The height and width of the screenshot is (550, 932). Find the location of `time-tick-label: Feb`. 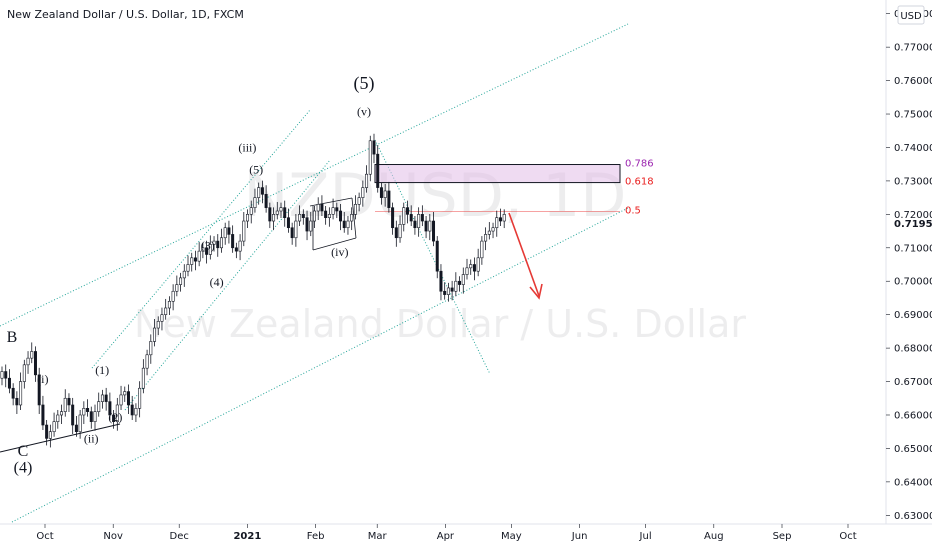

time-tick-label: Feb is located at coordinates (316, 536).